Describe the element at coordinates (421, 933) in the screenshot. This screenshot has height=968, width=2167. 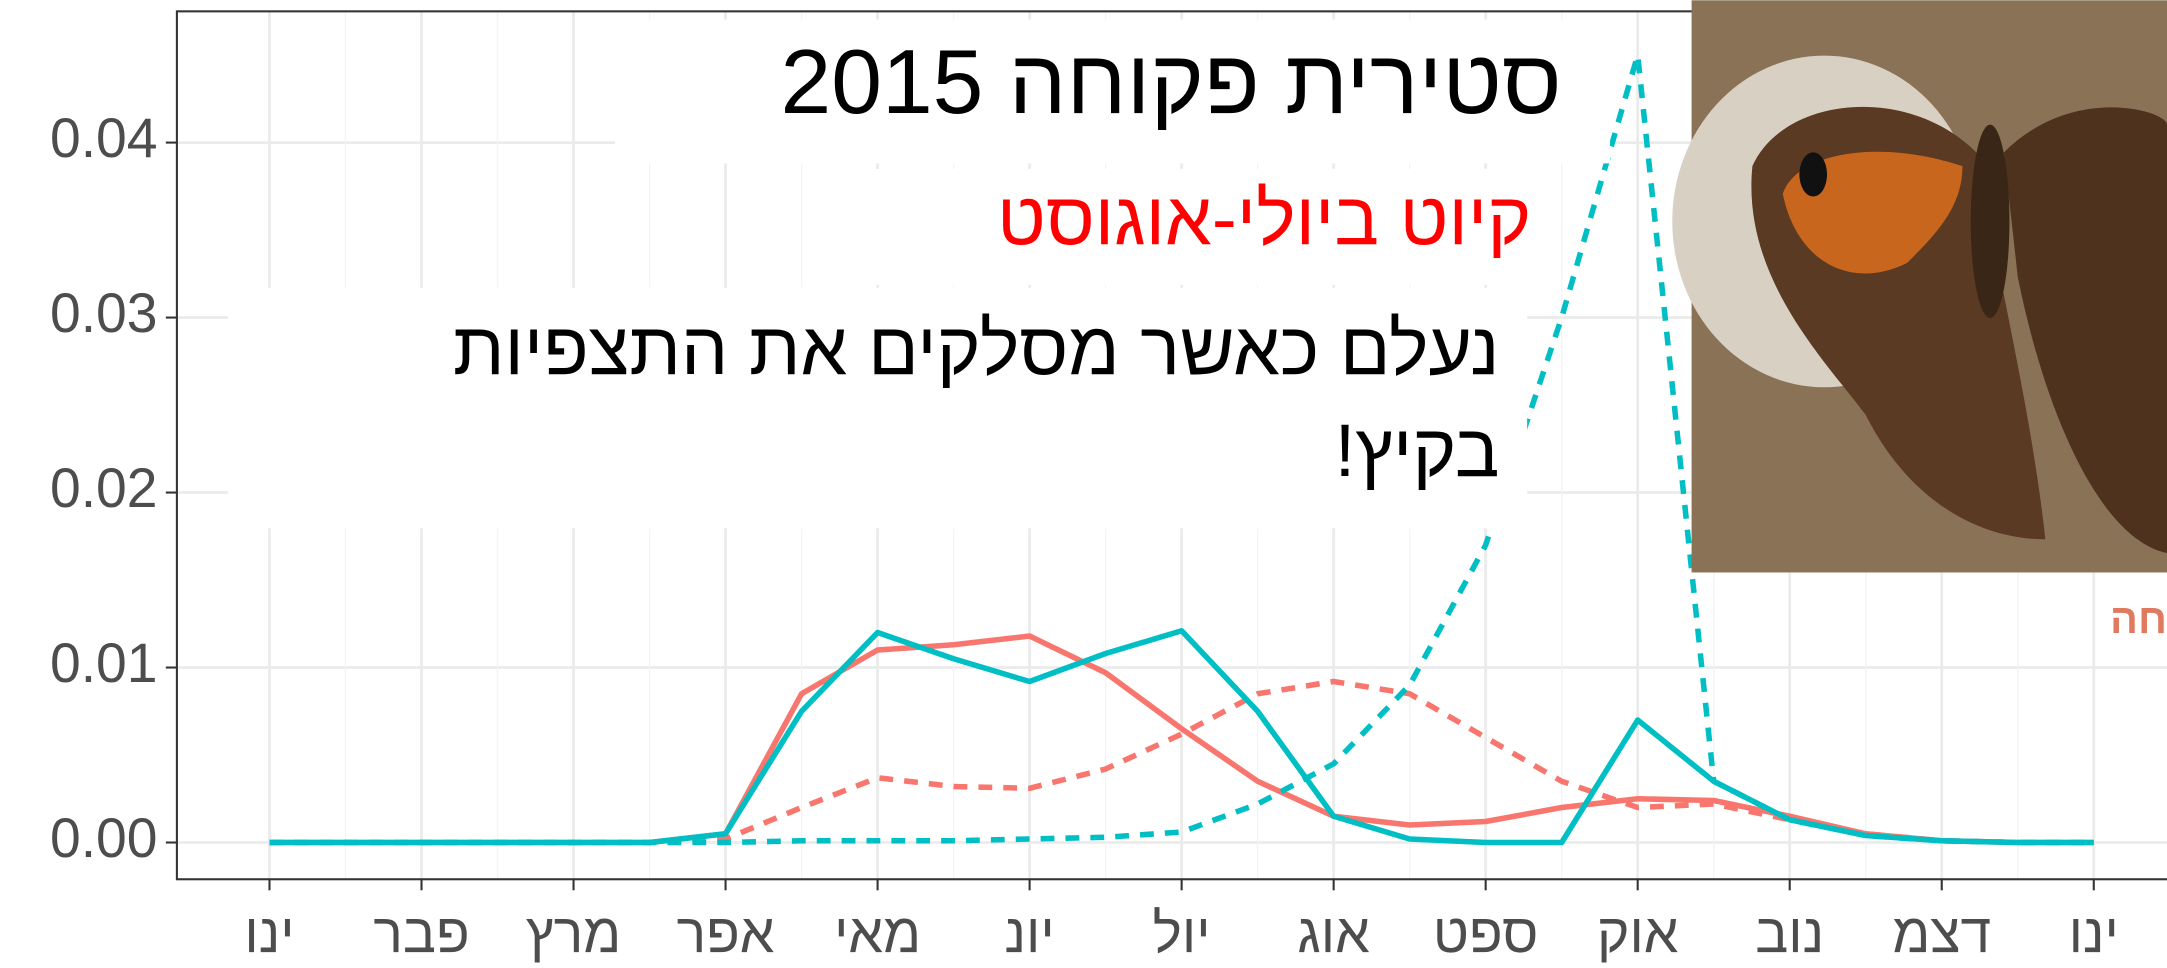
I see `x-tick-label: פבר` at that location.